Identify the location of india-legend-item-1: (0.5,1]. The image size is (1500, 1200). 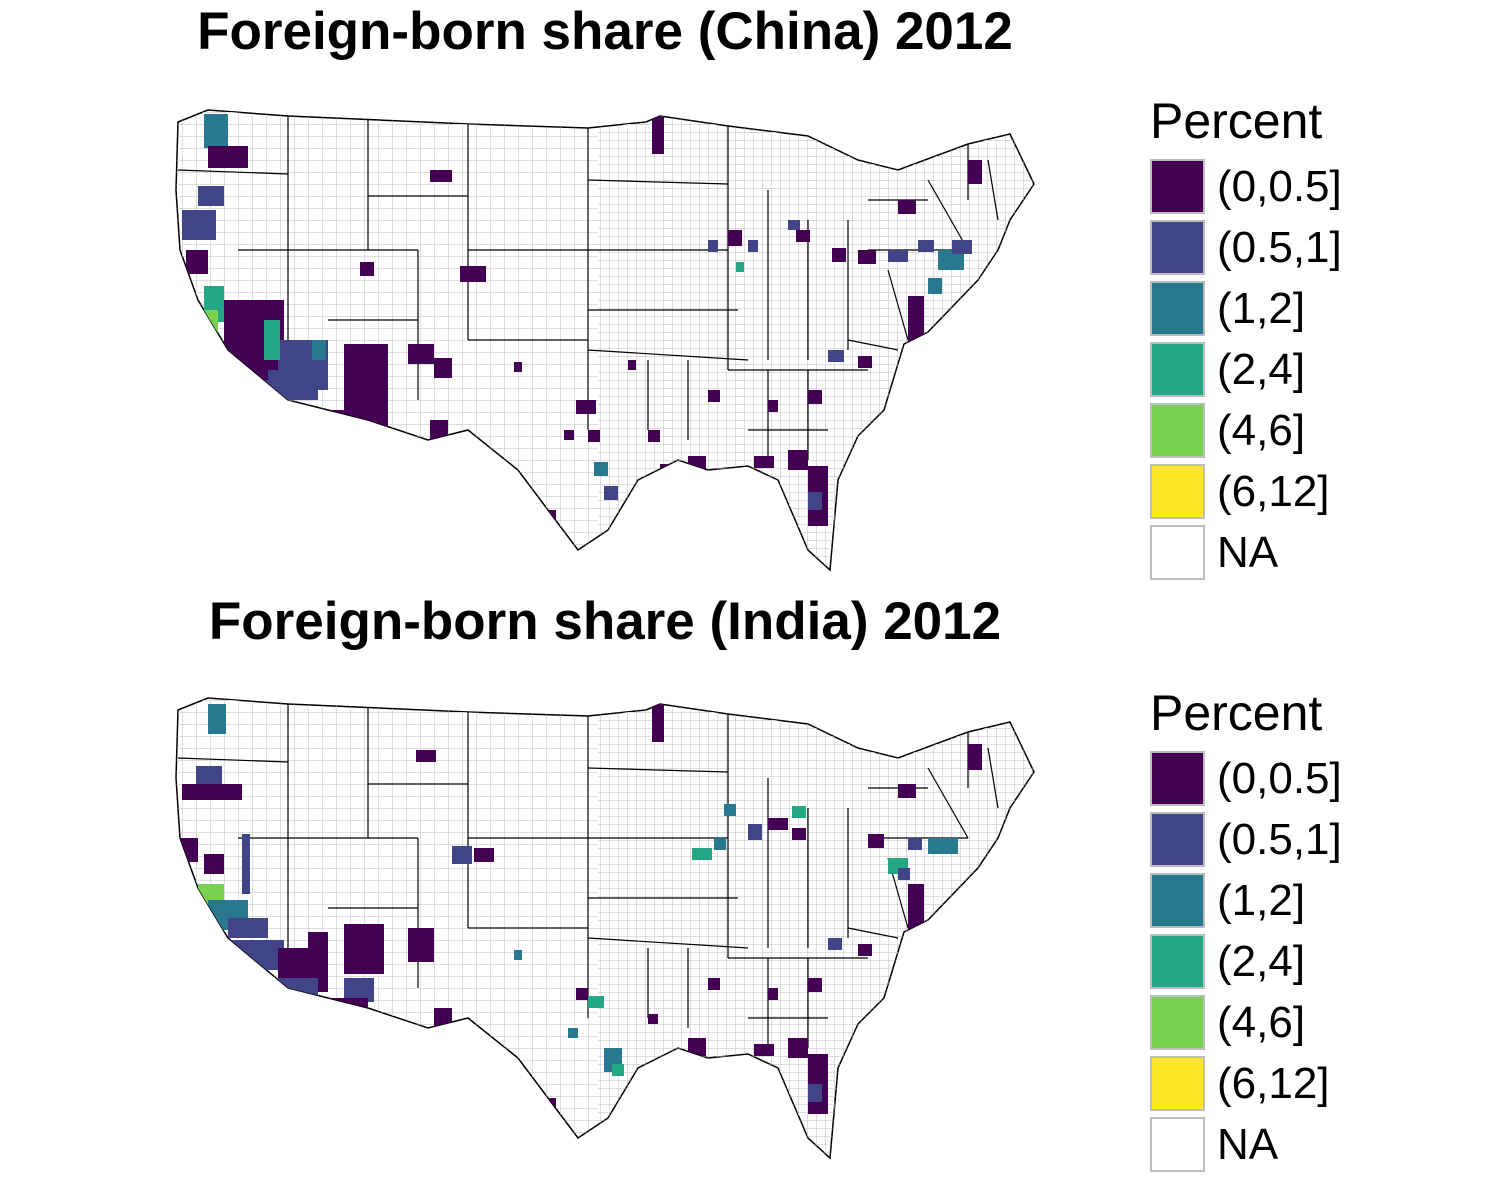
(1246, 839).